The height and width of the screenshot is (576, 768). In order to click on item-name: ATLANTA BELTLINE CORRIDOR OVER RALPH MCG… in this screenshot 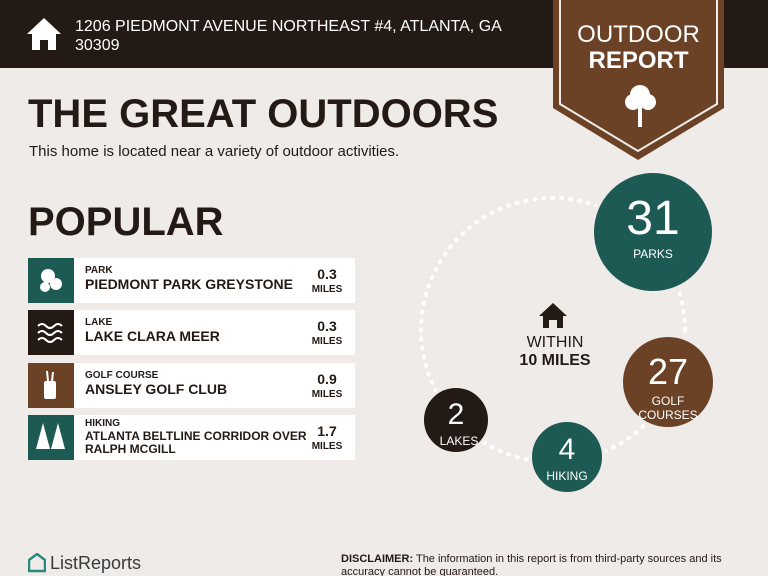, I will do `click(196, 442)`.